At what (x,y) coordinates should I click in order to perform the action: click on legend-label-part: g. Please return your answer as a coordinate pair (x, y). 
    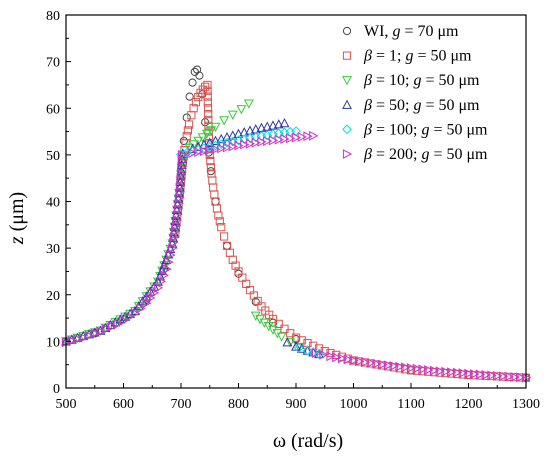
    Looking at the image, I should click on (409, 56).